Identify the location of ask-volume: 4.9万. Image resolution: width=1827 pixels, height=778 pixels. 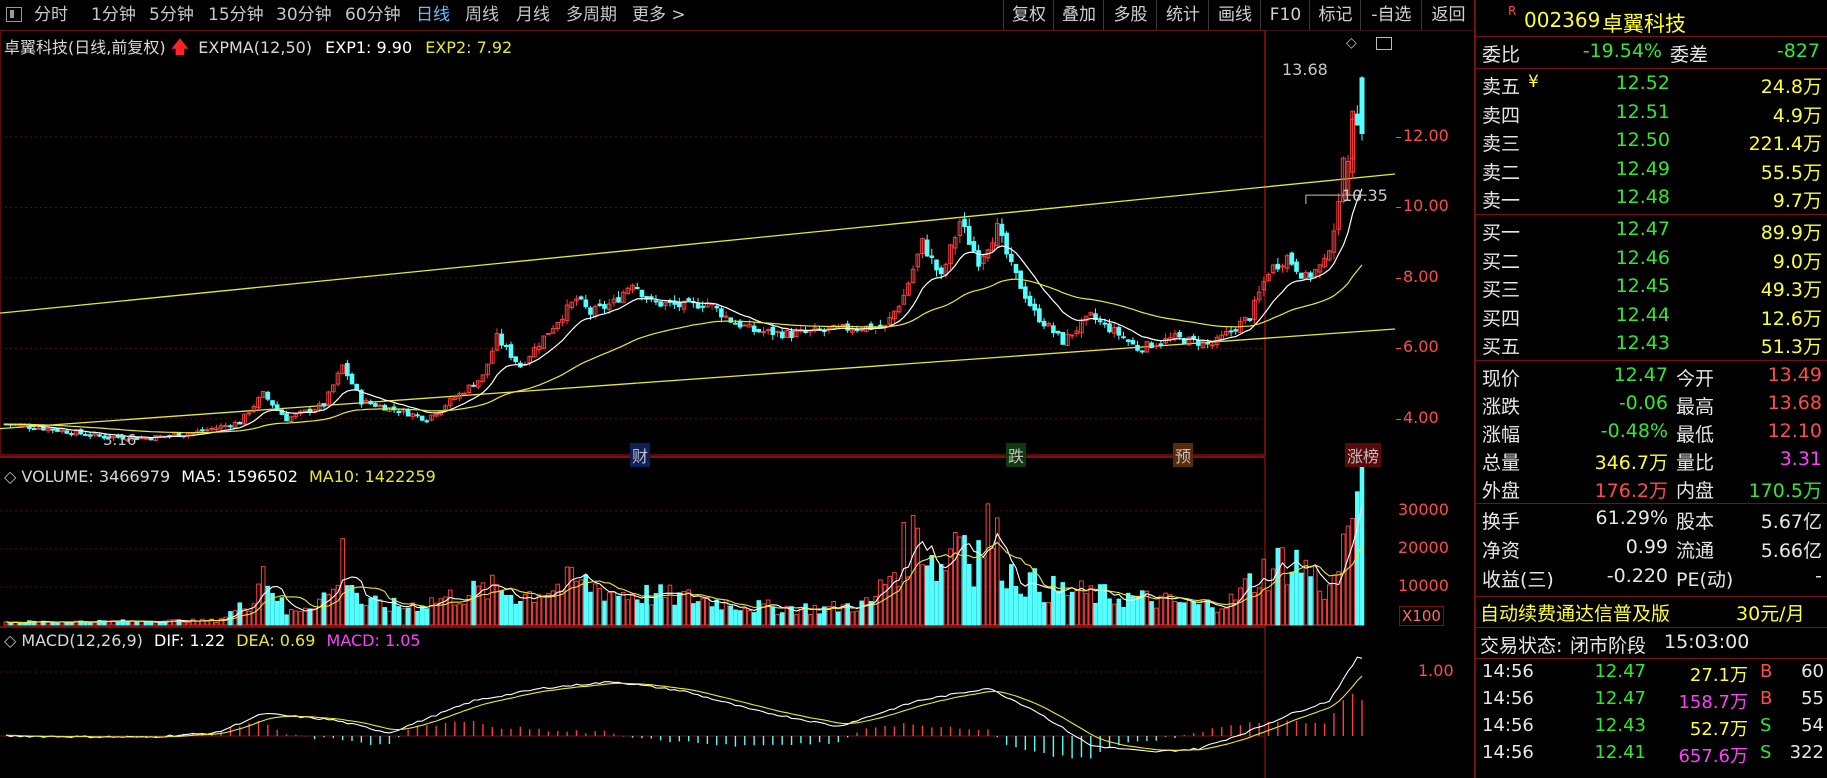
(1797, 115).